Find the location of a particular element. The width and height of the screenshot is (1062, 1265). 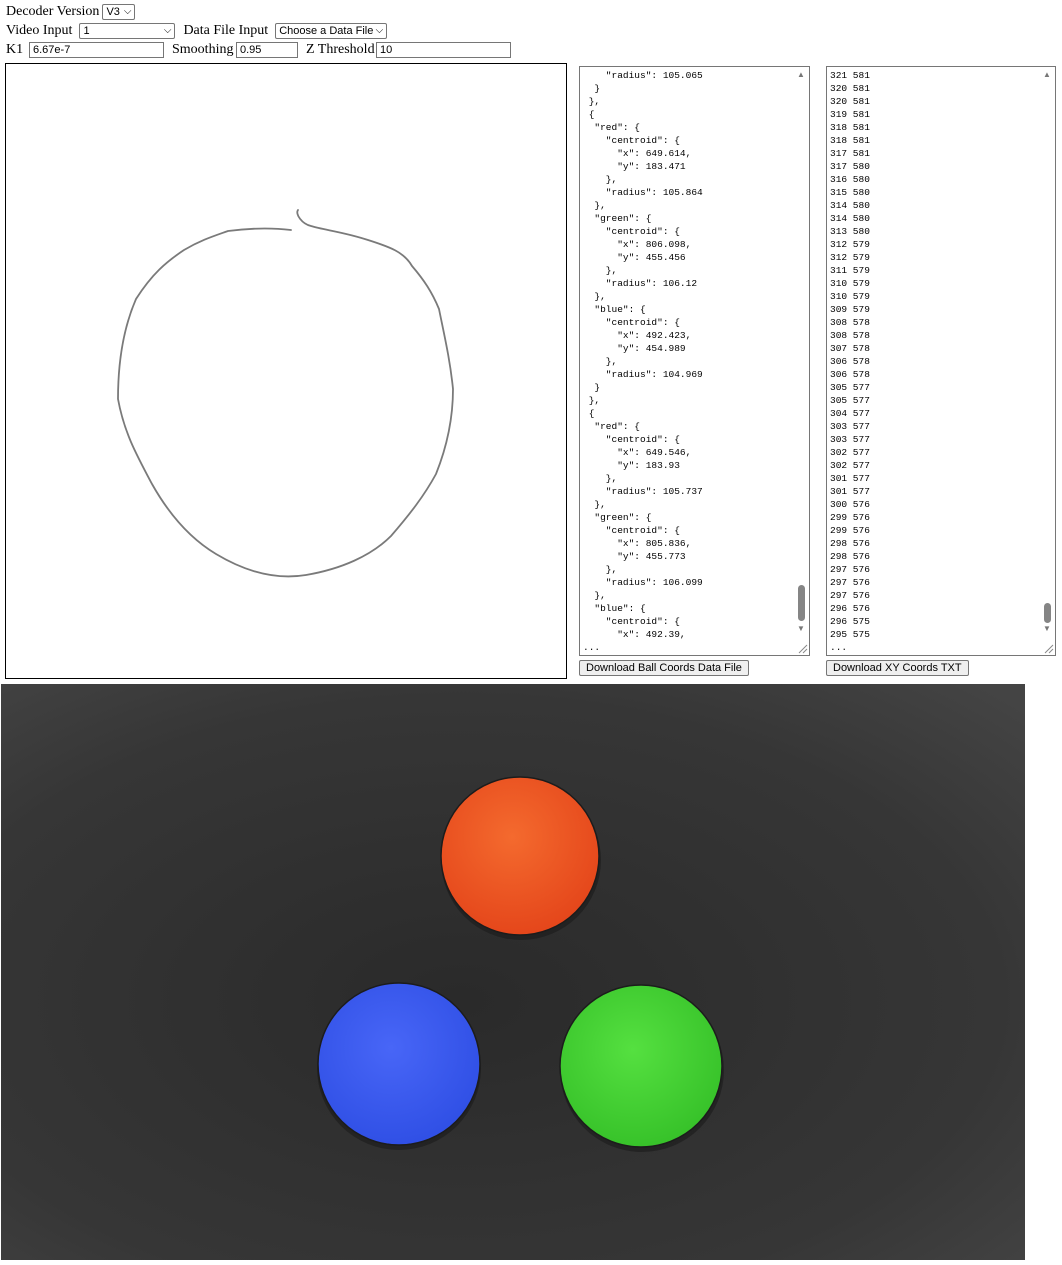

download-ball-coords-button: Download Ball Coords Data File is located at coordinates (664, 668).